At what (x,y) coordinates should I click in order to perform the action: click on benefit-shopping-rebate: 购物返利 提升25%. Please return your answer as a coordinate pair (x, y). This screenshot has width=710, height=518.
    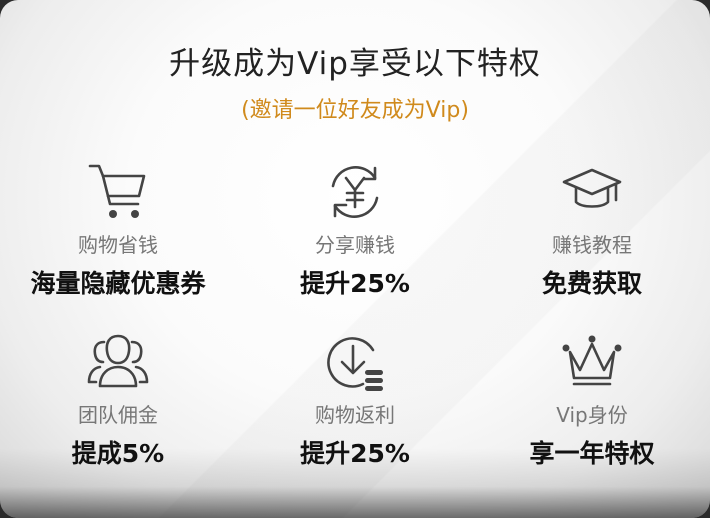
    Looking at the image, I should click on (355, 400).